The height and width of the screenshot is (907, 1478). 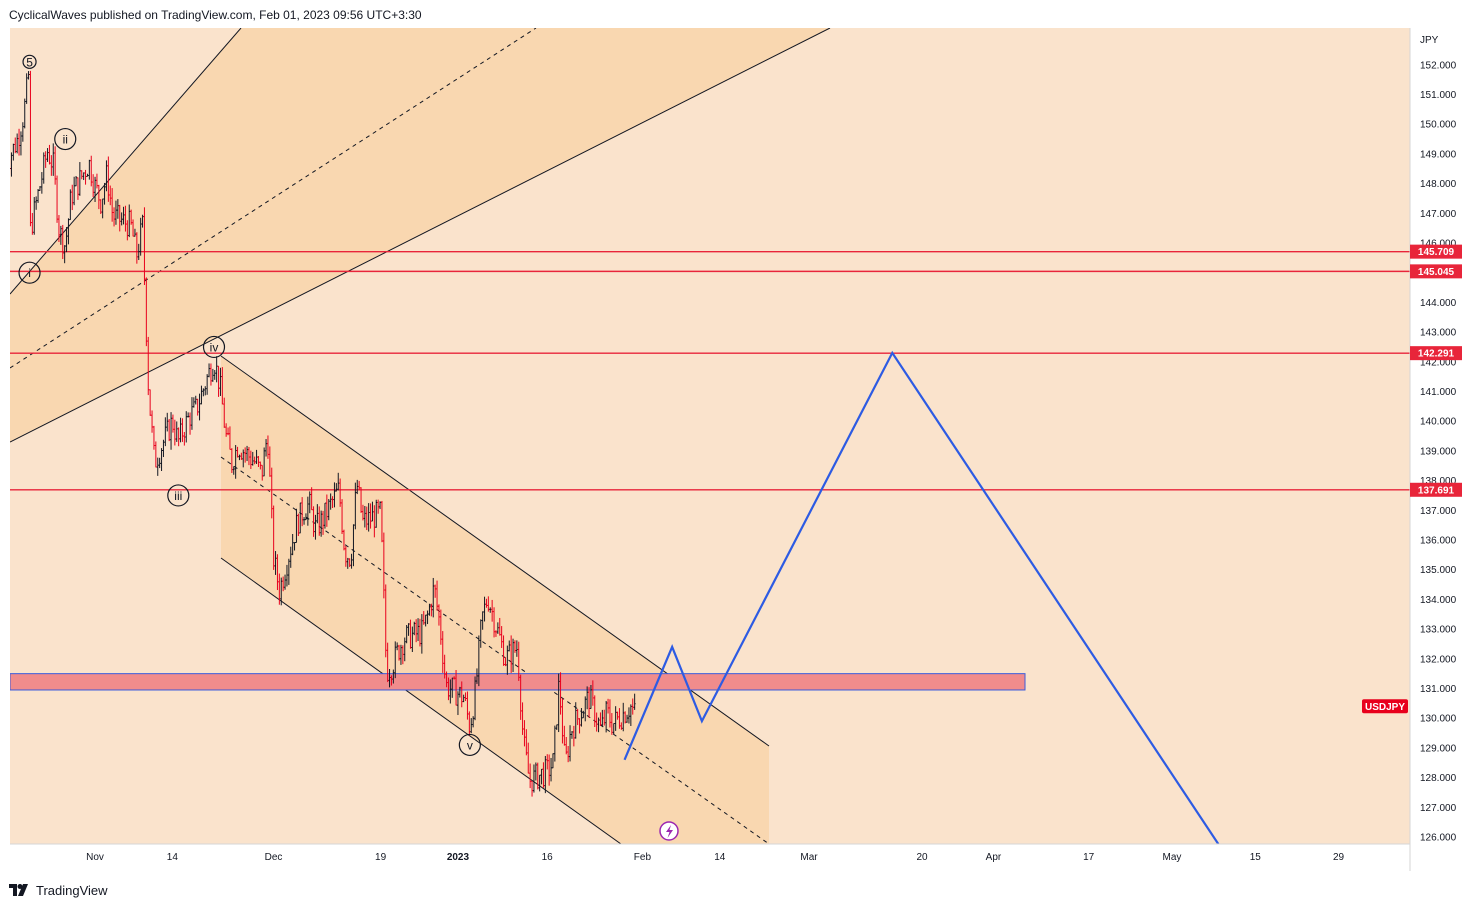 What do you see at coordinates (178, 495) in the screenshot?
I see `wave-label-iii: iii` at bounding box center [178, 495].